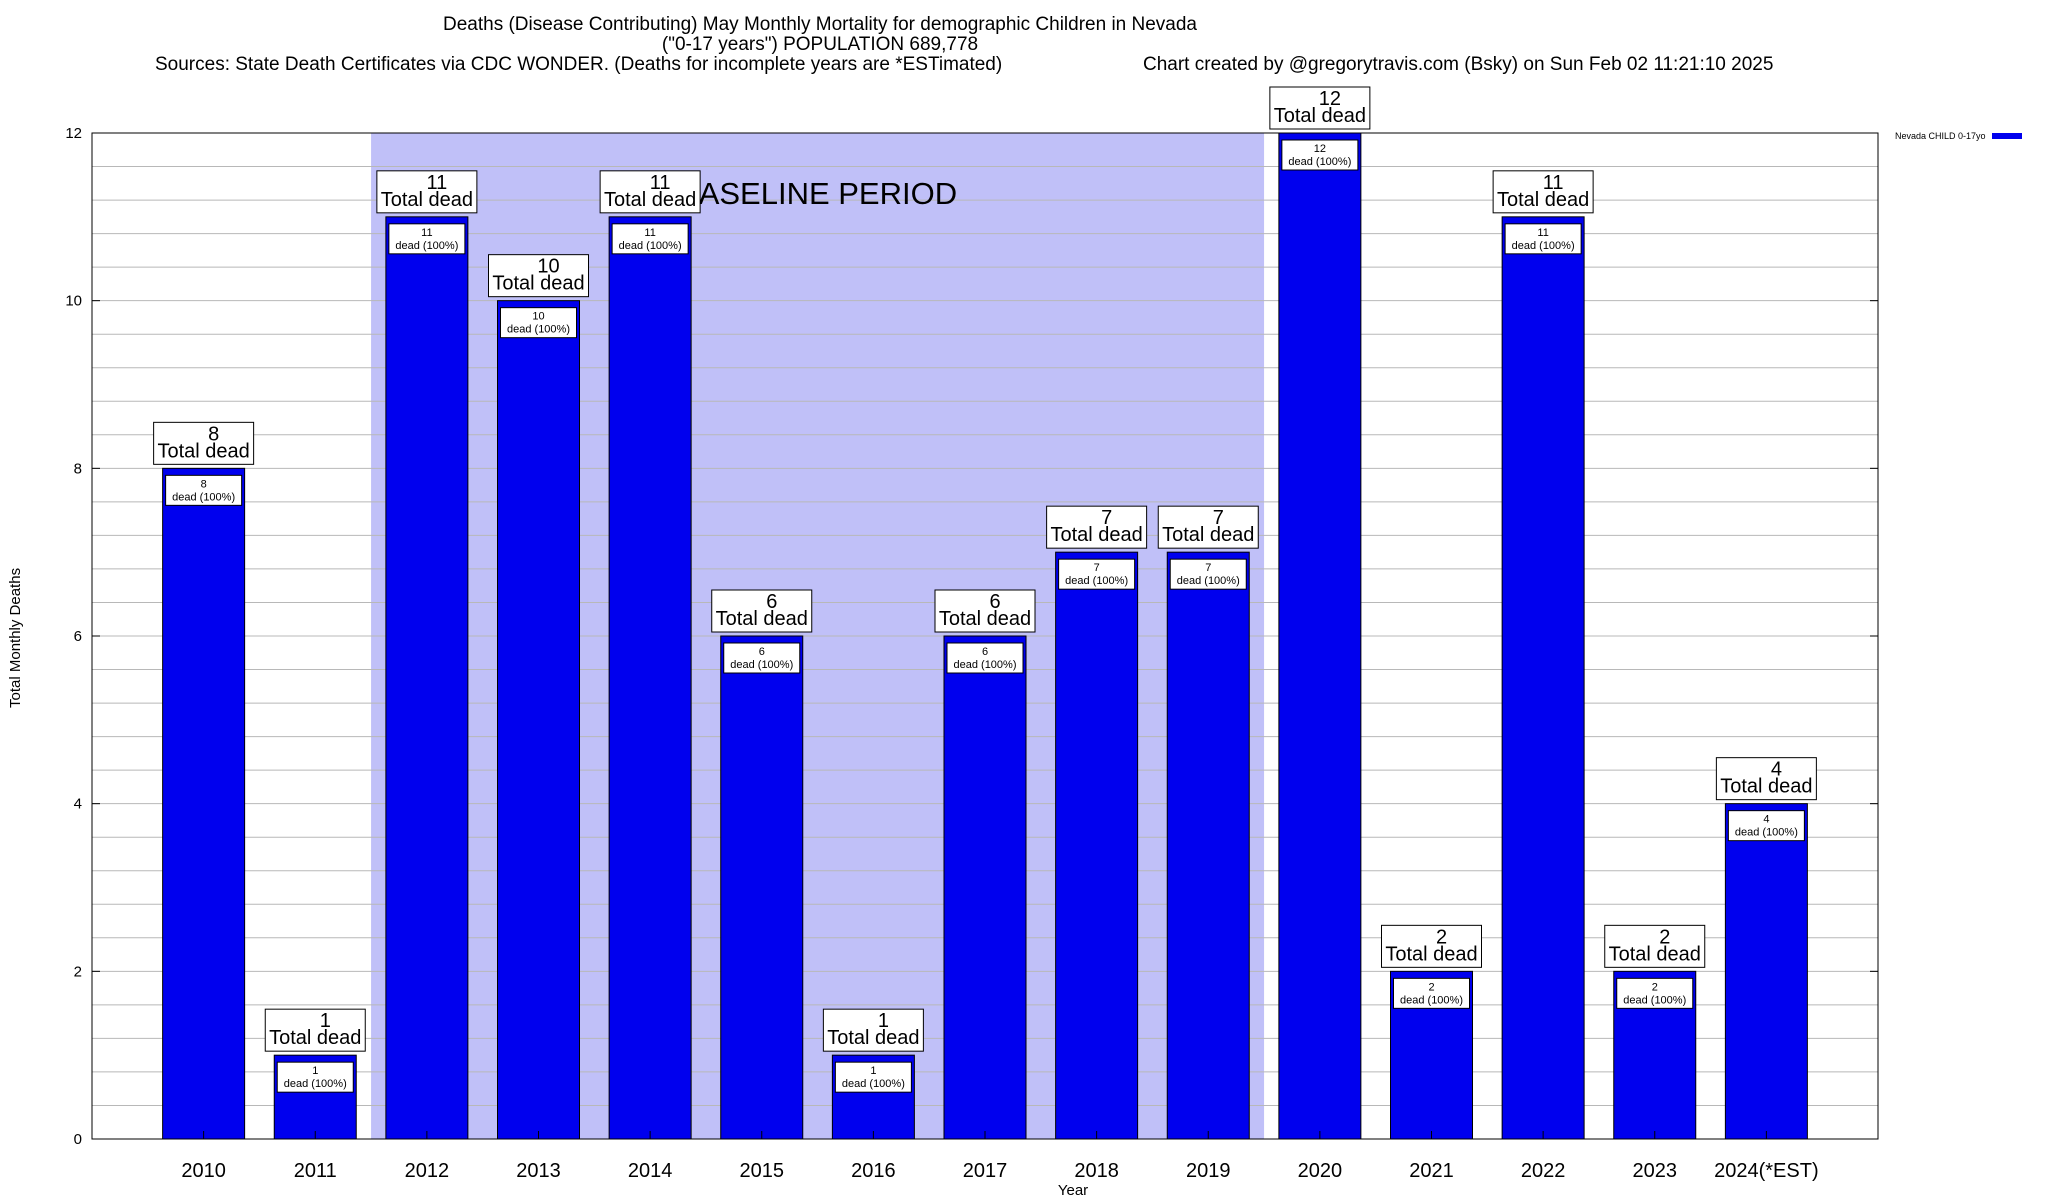  What do you see at coordinates (538, 1171) in the screenshot?
I see `x-tick-label: 2013` at bounding box center [538, 1171].